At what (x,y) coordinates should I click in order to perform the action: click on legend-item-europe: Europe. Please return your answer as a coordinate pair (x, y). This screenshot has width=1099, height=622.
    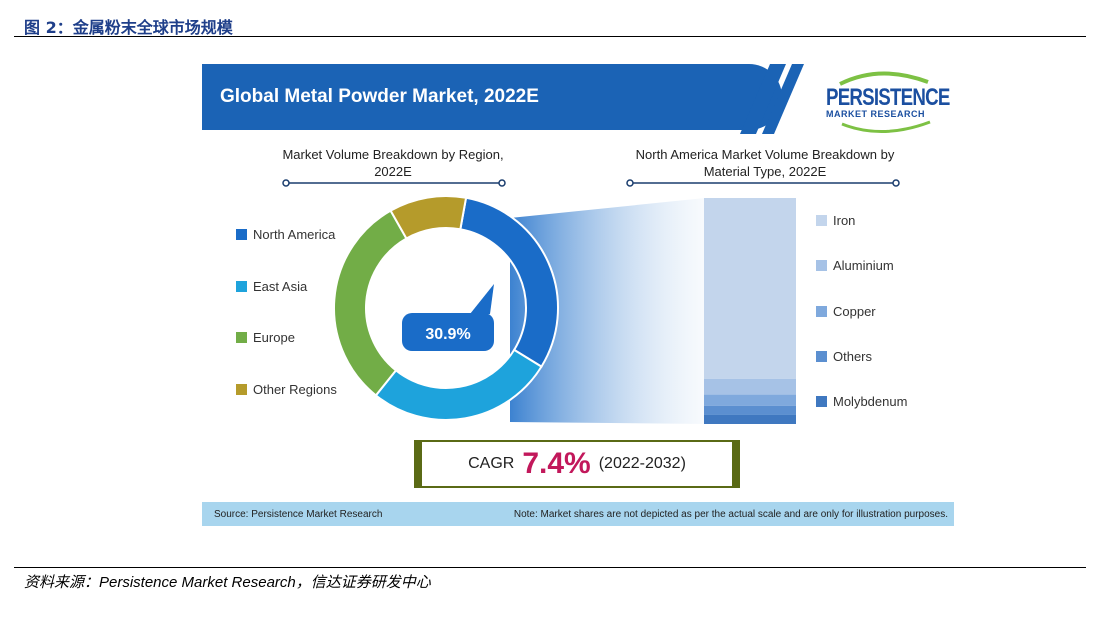
    Looking at the image, I should click on (265, 337).